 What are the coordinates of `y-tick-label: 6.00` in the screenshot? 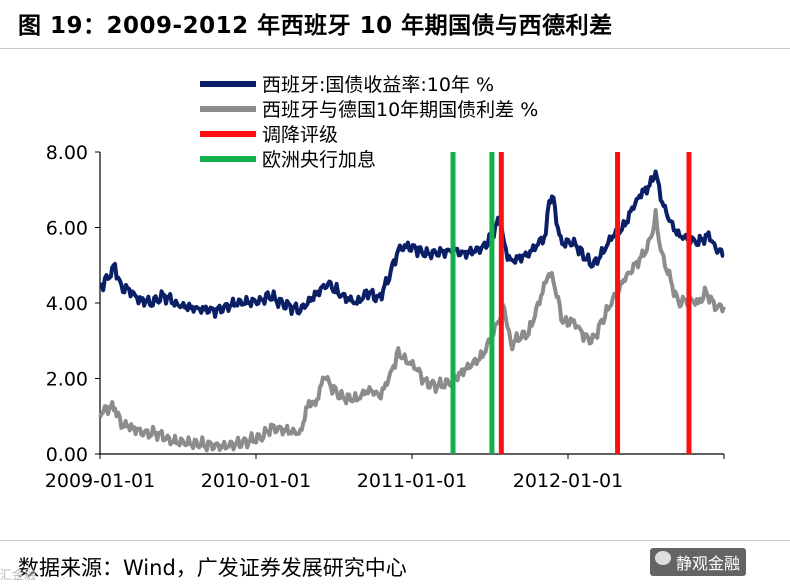 It's located at (67, 229).